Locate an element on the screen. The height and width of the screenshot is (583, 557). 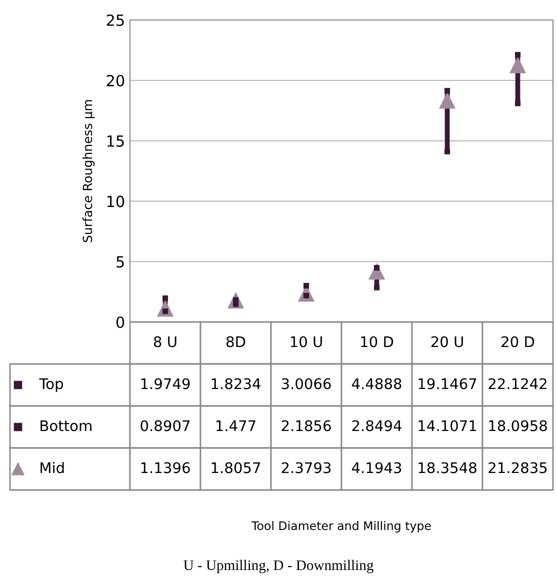
y-axis-title: Surface Roughness µm is located at coordinates (88, 171).